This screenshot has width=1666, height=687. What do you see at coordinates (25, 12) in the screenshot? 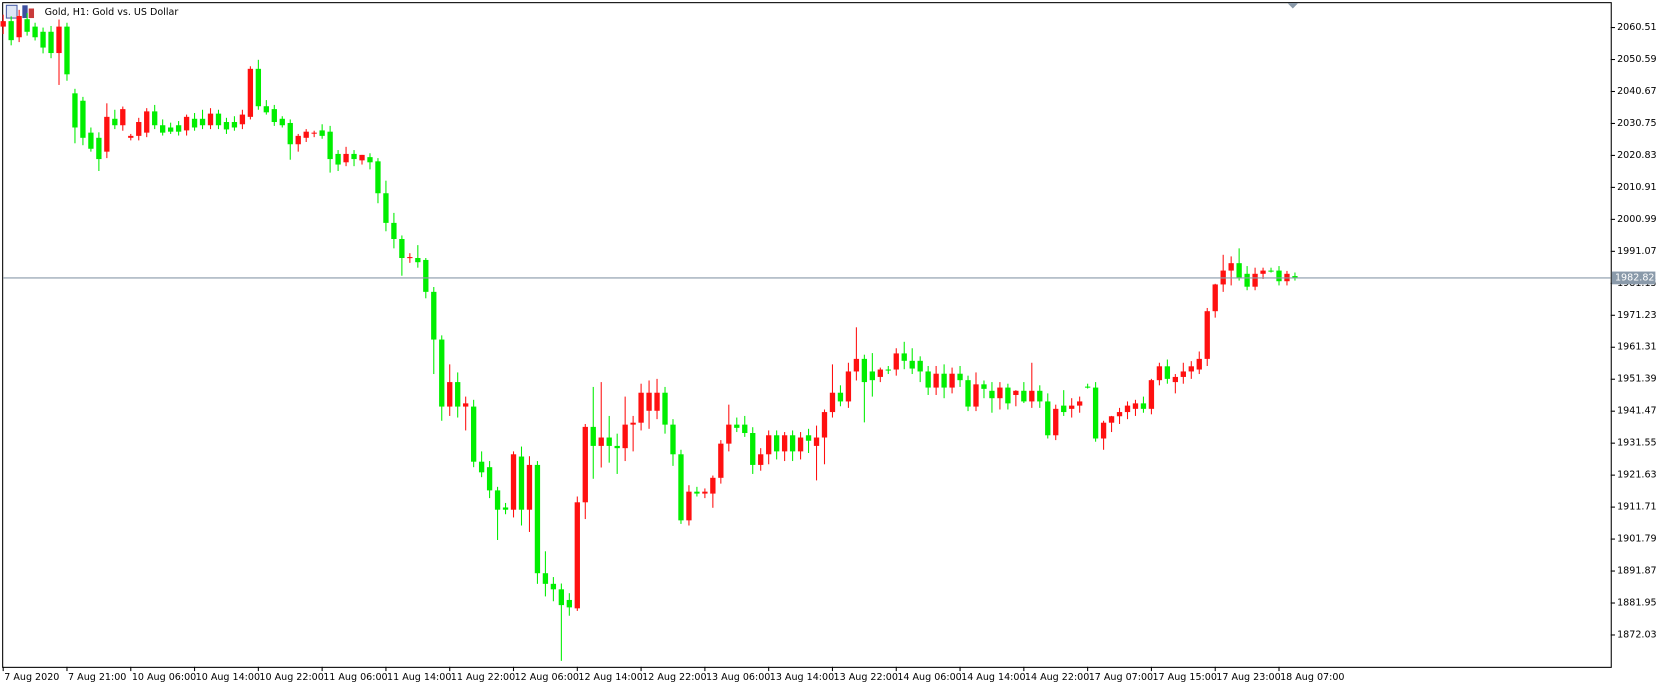
I see `icon-bar` at bounding box center [25, 12].